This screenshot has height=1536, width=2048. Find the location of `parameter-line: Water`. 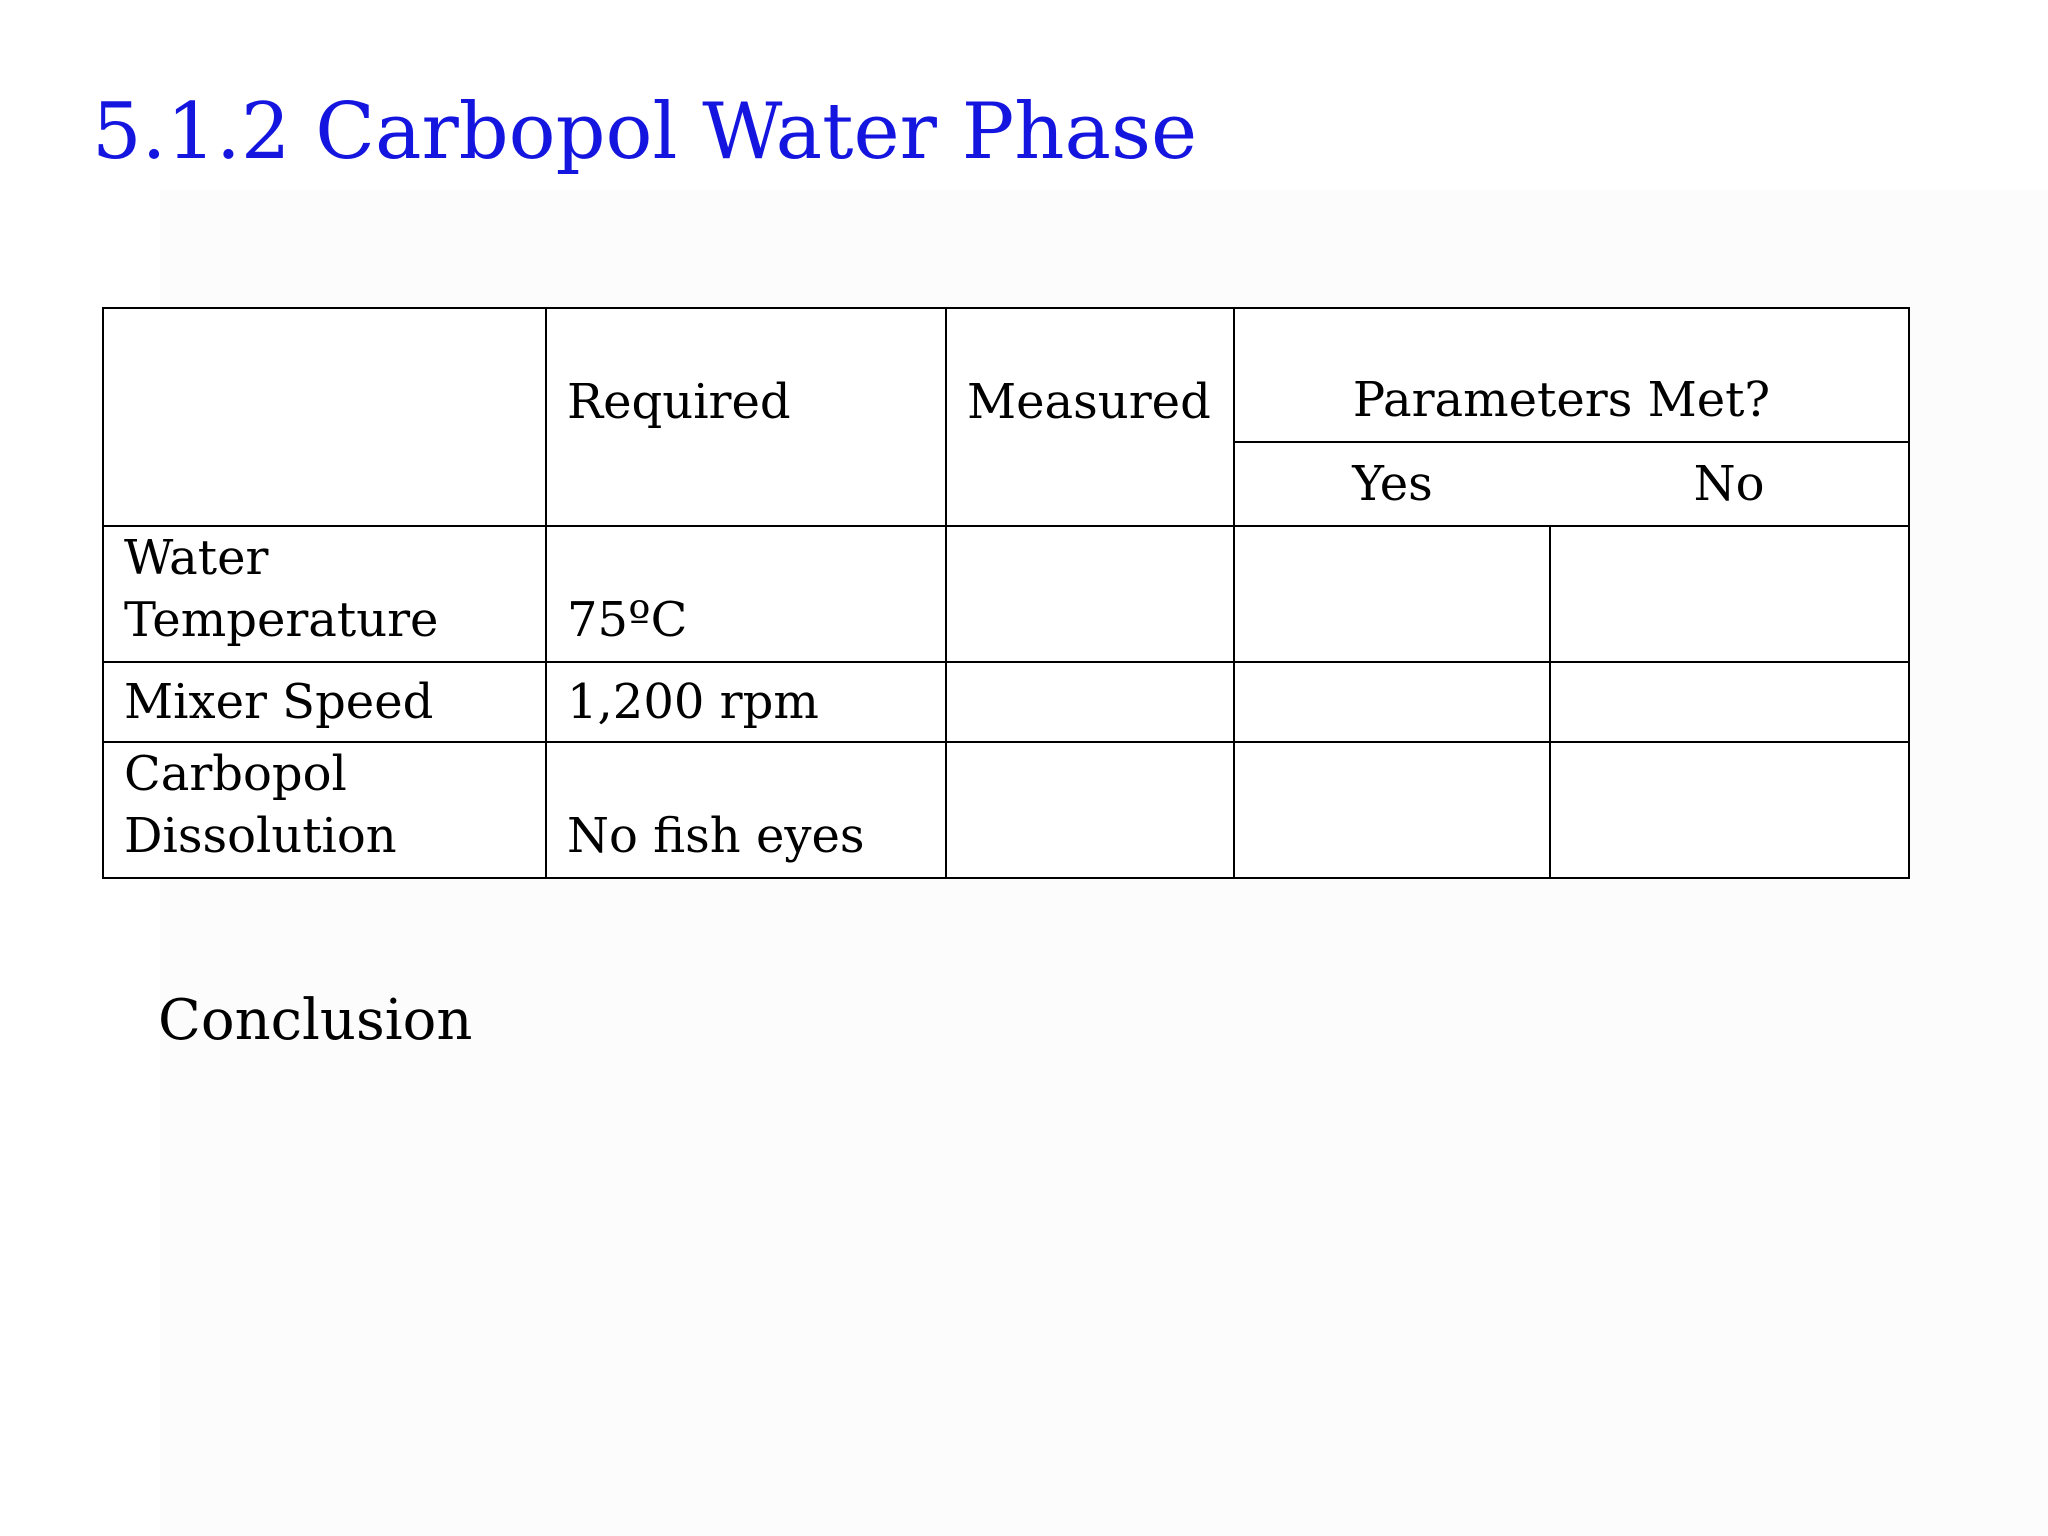

parameter-line: Water is located at coordinates (196, 558).